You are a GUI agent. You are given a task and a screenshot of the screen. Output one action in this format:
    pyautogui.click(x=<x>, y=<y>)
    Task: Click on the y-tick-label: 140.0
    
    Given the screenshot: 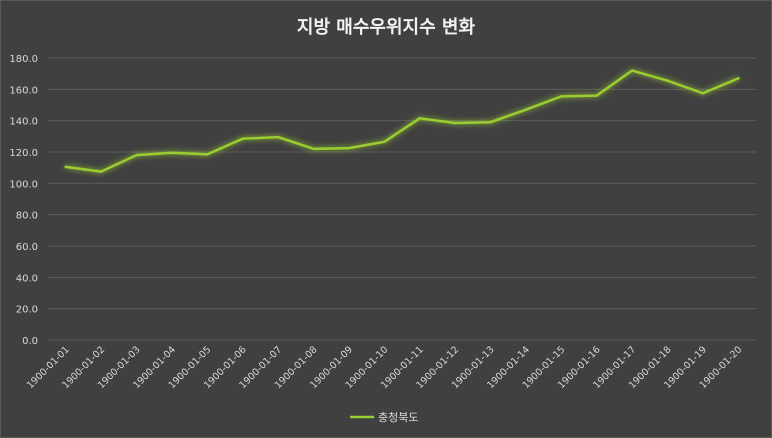 What is the action you would take?
    pyautogui.click(x=23, y=122)
    